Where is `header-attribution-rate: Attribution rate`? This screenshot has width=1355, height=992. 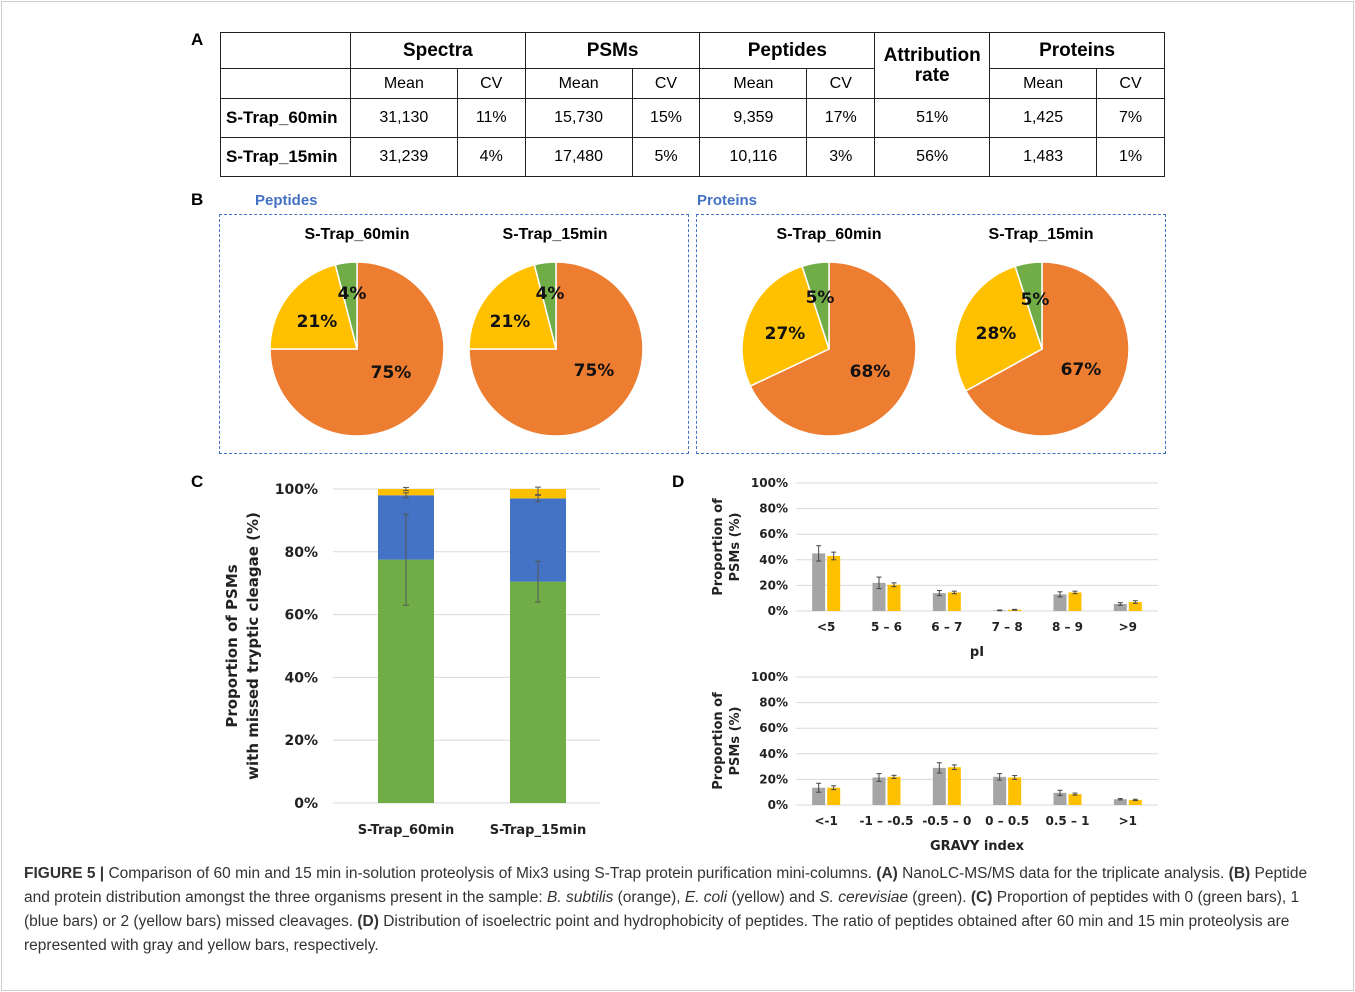
header-attribution-rate: Attribution rate is located at coordinates (932, 65).